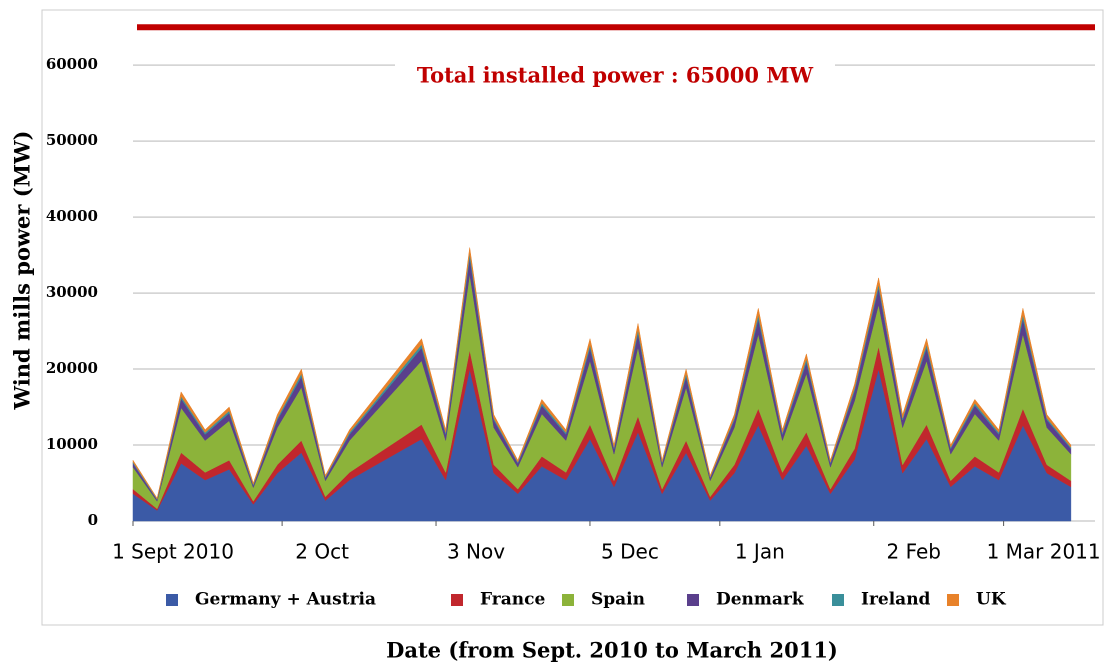  What do you see at coordinates (72, 292) in the screenshot?
I see `y-tick-label: 30000` at bounding box center [72, 292].